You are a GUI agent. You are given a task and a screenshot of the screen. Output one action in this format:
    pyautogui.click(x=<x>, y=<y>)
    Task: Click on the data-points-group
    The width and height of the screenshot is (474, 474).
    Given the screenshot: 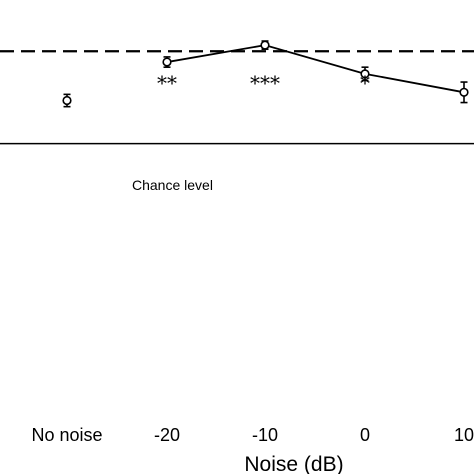 What is the action you would take?
    pyautogui.click(x=265, y=73)
    